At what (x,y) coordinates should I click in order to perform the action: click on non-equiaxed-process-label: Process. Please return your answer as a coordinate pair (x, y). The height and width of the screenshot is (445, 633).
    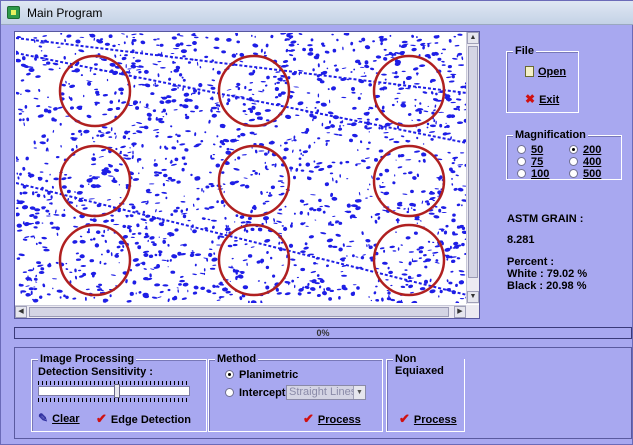
    Looking at the image, I should click on (435, 420).